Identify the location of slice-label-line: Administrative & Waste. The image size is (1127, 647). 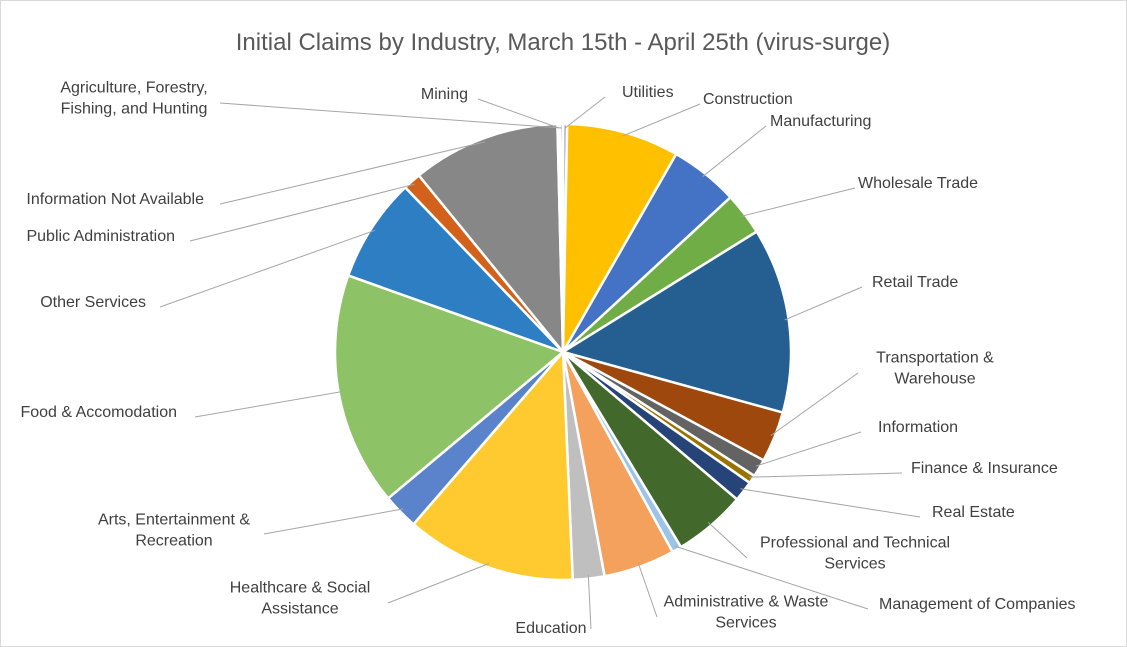
(746, 602).